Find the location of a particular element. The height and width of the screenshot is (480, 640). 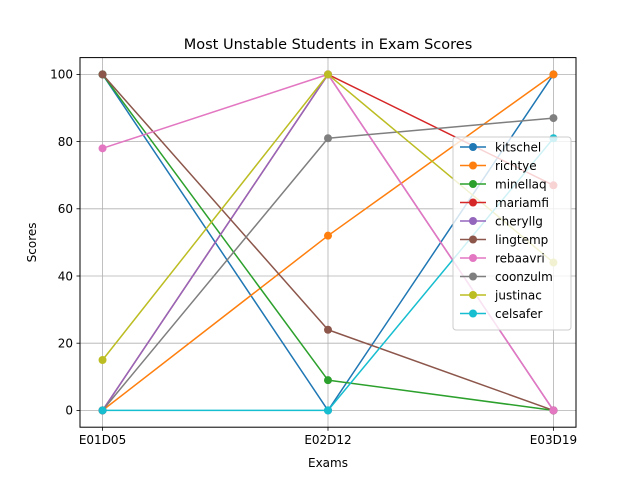

legend-label-rebaavri: rebaavri is located at coordinates (520, 258).